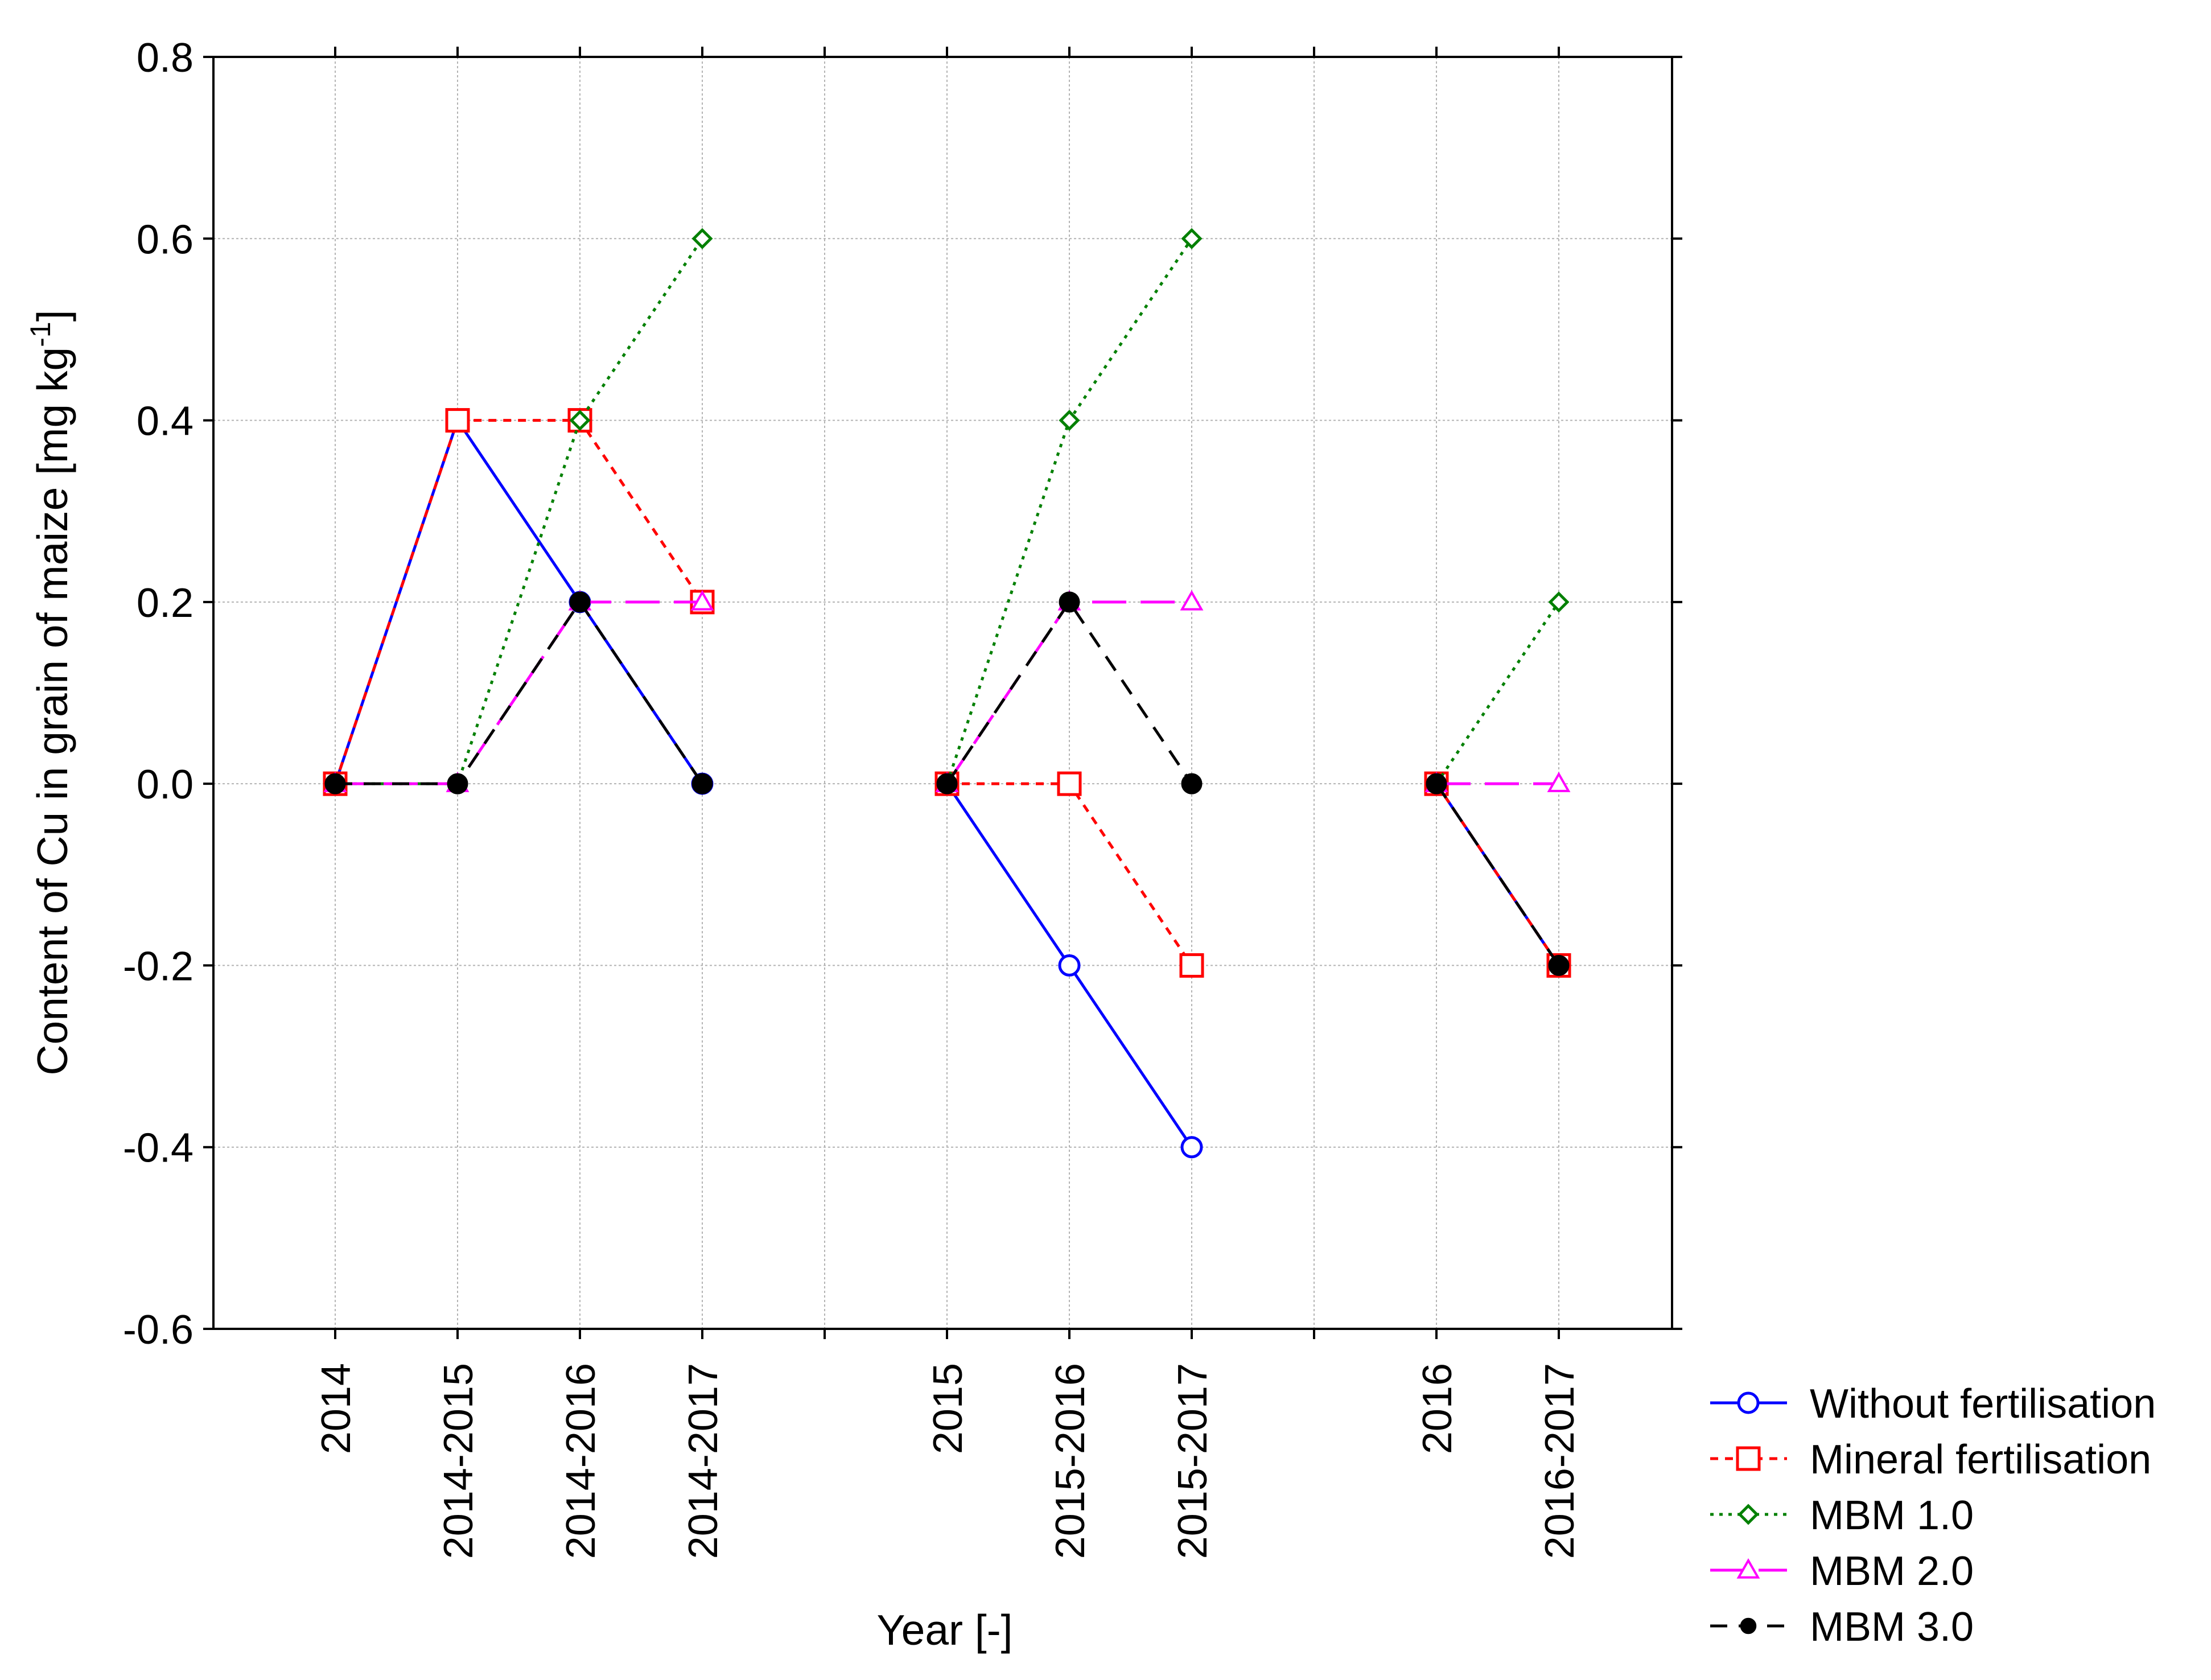  What do you see at coordinates (1981, 1460) in the screenshot?
I see `legend-label: Mineral fertilisation` at bounding box center [1981, 1460].